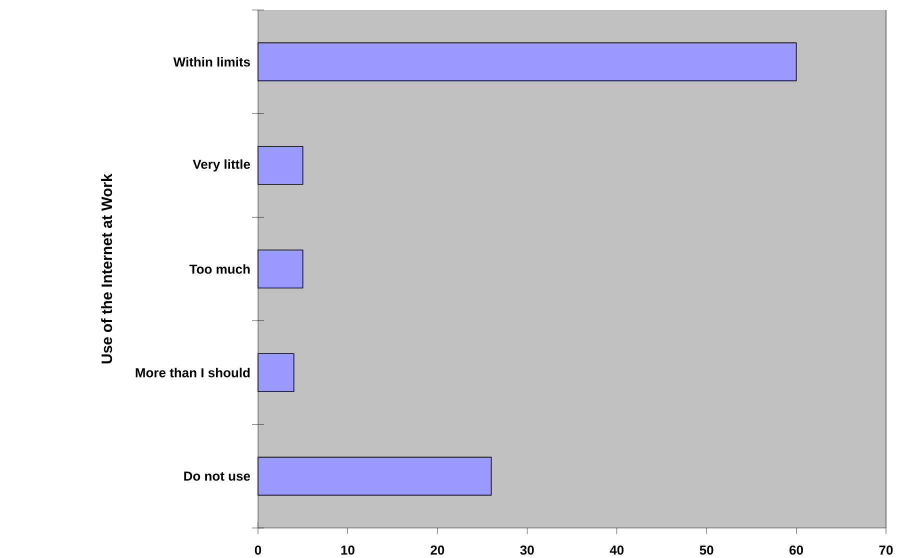  Describe the element at coordinates (796, 550) in the screenshot. I see `x-tick-label: 60` at that location.